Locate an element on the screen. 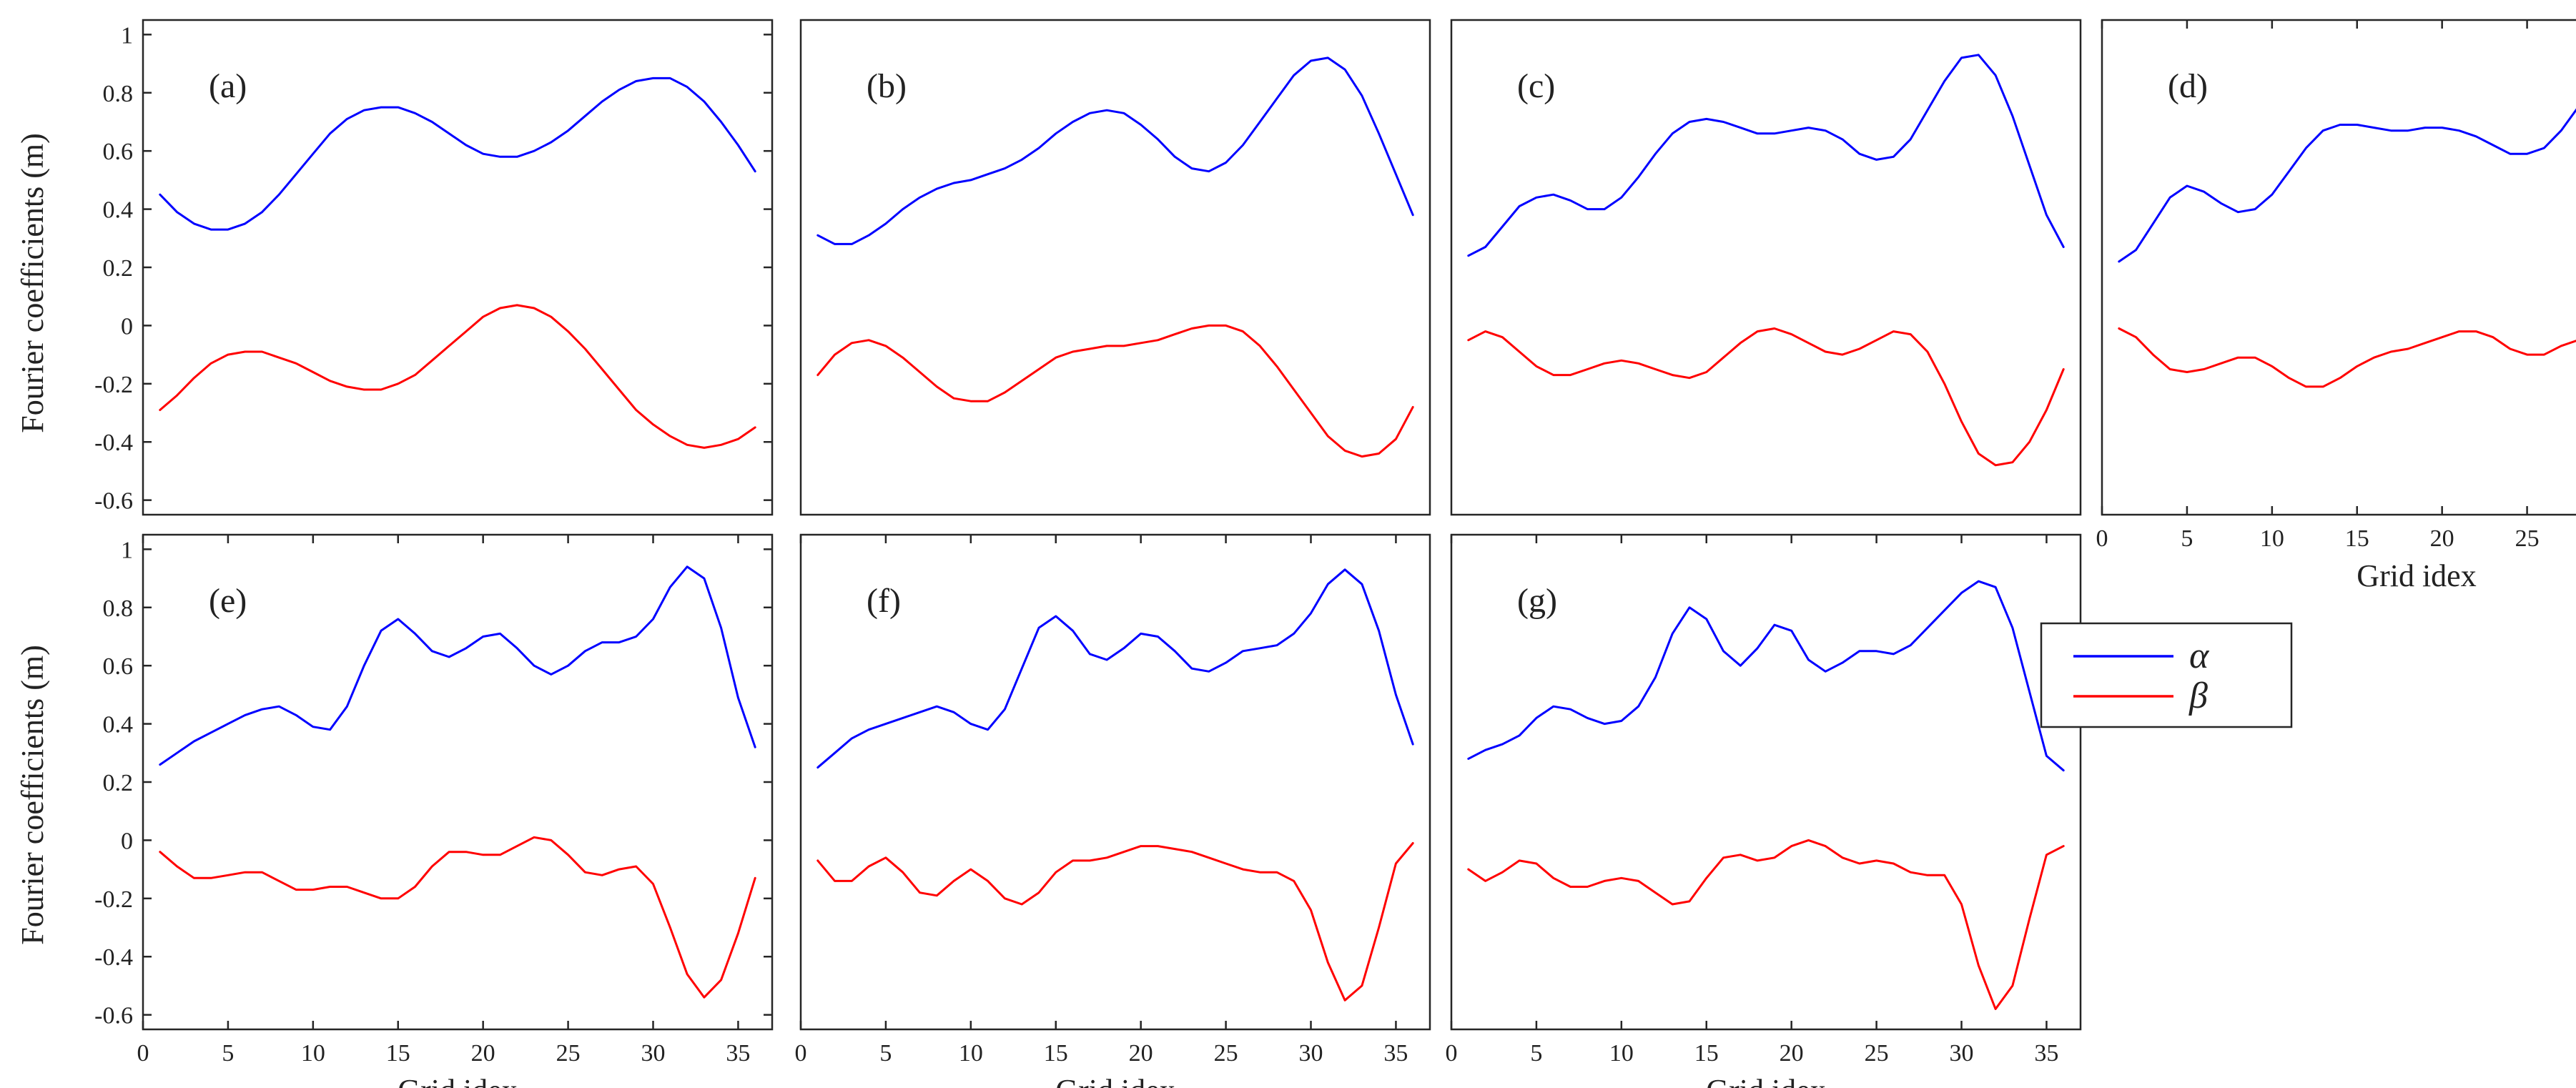 This screenshot has width=2576, height=1088. x-tick-label-f: 30 is located at coordinates (1311, 1053).